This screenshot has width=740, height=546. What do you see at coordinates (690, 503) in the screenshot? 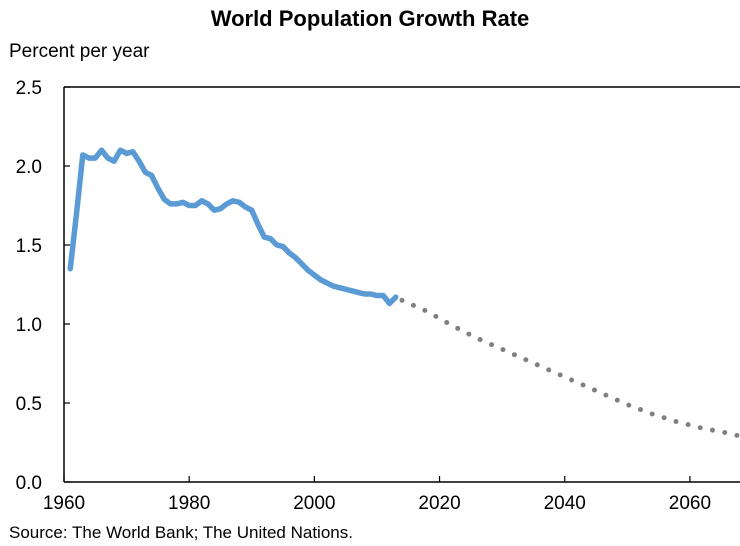
I see `x-tick-label: 2060` at bounding box center [690, 503].